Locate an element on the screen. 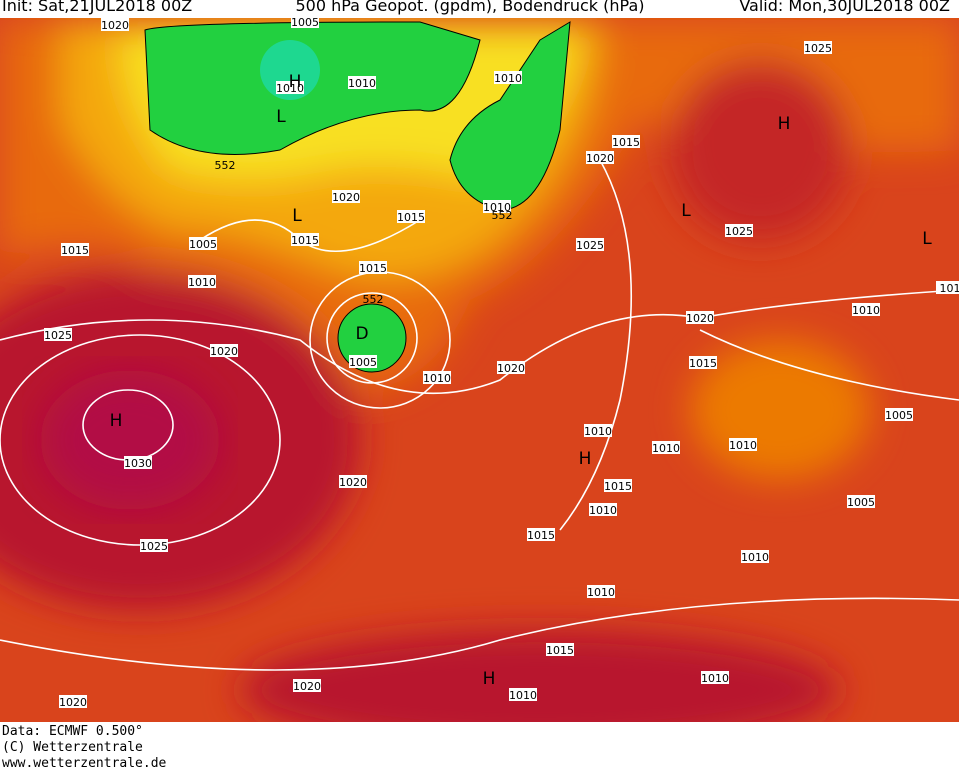 This screenshot has width=959, height=770. ft: (C) Wetterzentrale is located at coordinates (72, 747).